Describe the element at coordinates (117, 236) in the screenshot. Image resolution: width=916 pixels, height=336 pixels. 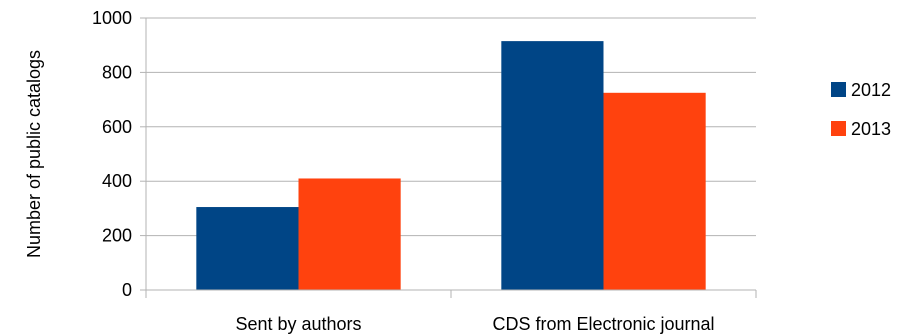
I see `y-tick-label: 200` at that location.